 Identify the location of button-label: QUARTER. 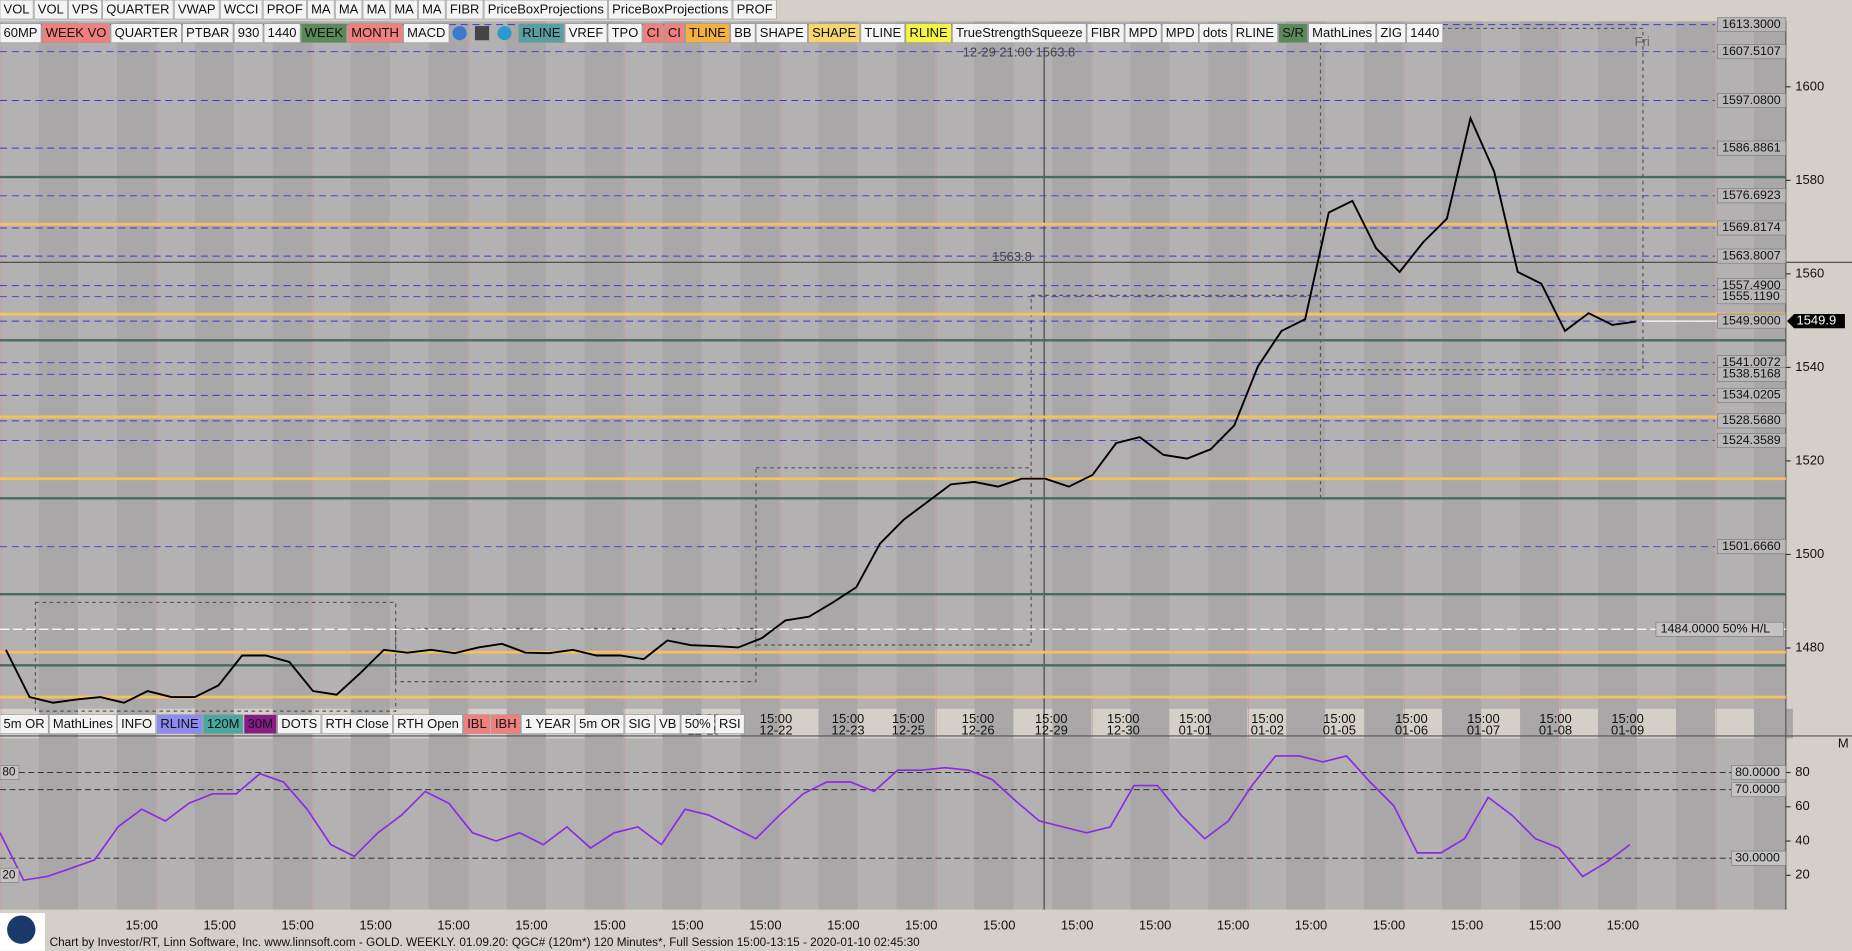
(137, 9).